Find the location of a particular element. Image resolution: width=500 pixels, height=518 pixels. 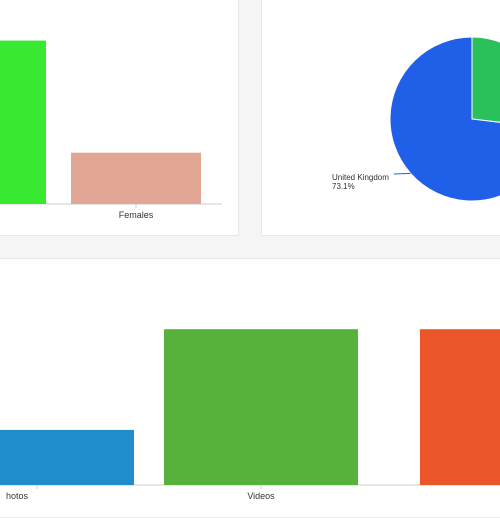

media-category-label-2: Videos is located at coordinates (261, 496).